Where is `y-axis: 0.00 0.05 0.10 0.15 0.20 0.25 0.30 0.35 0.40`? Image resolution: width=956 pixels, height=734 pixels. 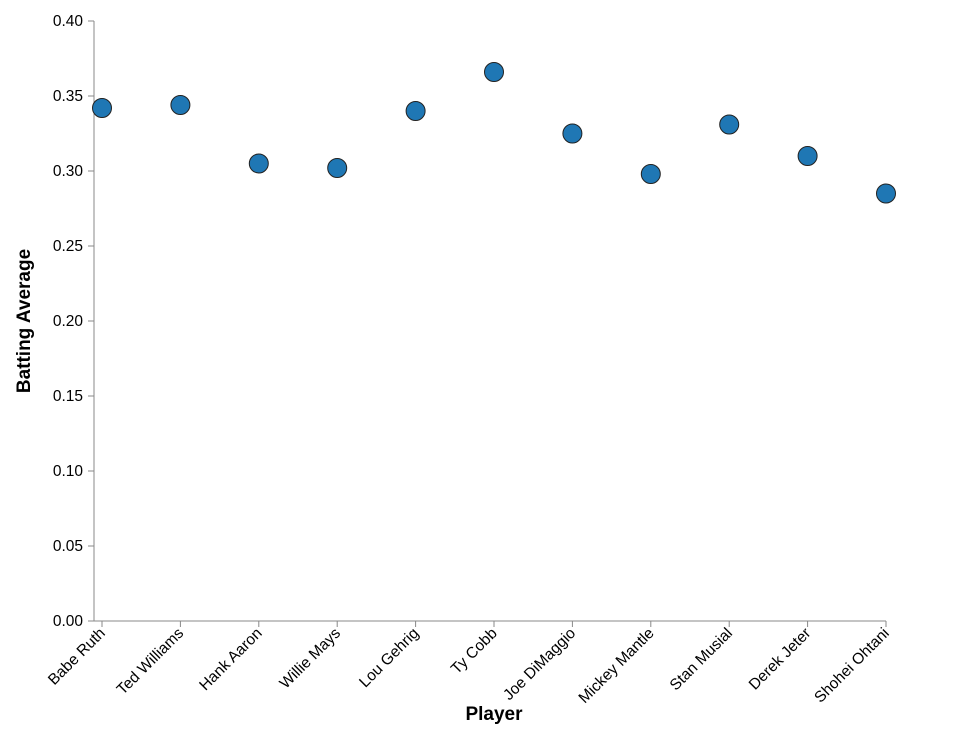 y-axis: 0.00 0.05 0.10 0.15 0.20 0.25 0.30 0.35 0.40 is located at coordinates (74, 321).